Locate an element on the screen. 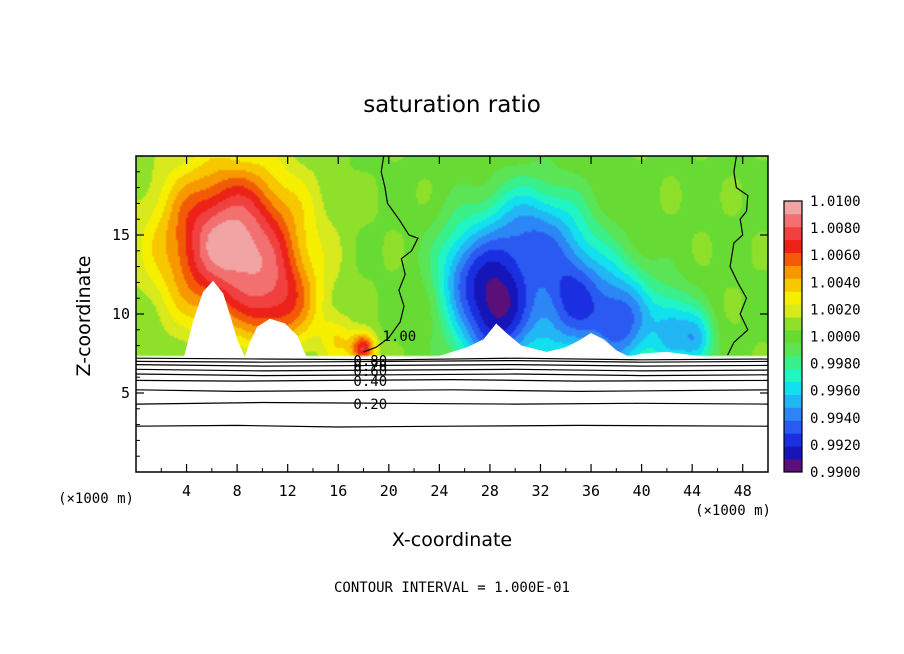 Image resolution: width=904 pixels, height=654 pixels. x-tick-label: 16 is located at coordinates (338, 491).